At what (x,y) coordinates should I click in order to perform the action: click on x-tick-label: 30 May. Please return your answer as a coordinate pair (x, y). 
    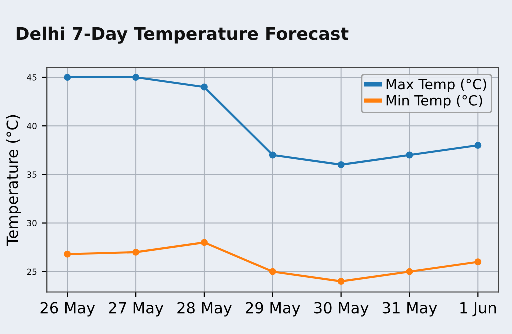
    Looking at the image, I should click on (341, 309).